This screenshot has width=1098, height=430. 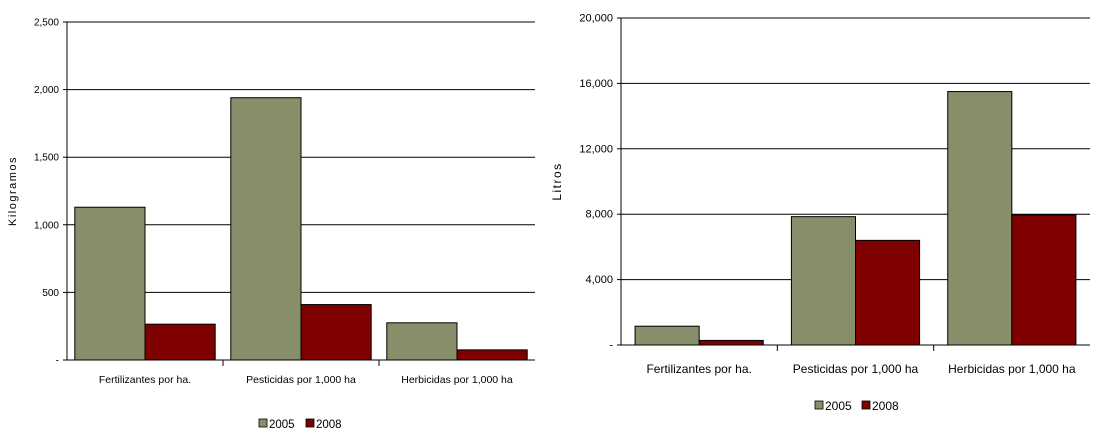 What do you see at coordinates (596, 84) in the screenshot?
I see `y-tick-label: 16,000` at bounding box center [596, 84].